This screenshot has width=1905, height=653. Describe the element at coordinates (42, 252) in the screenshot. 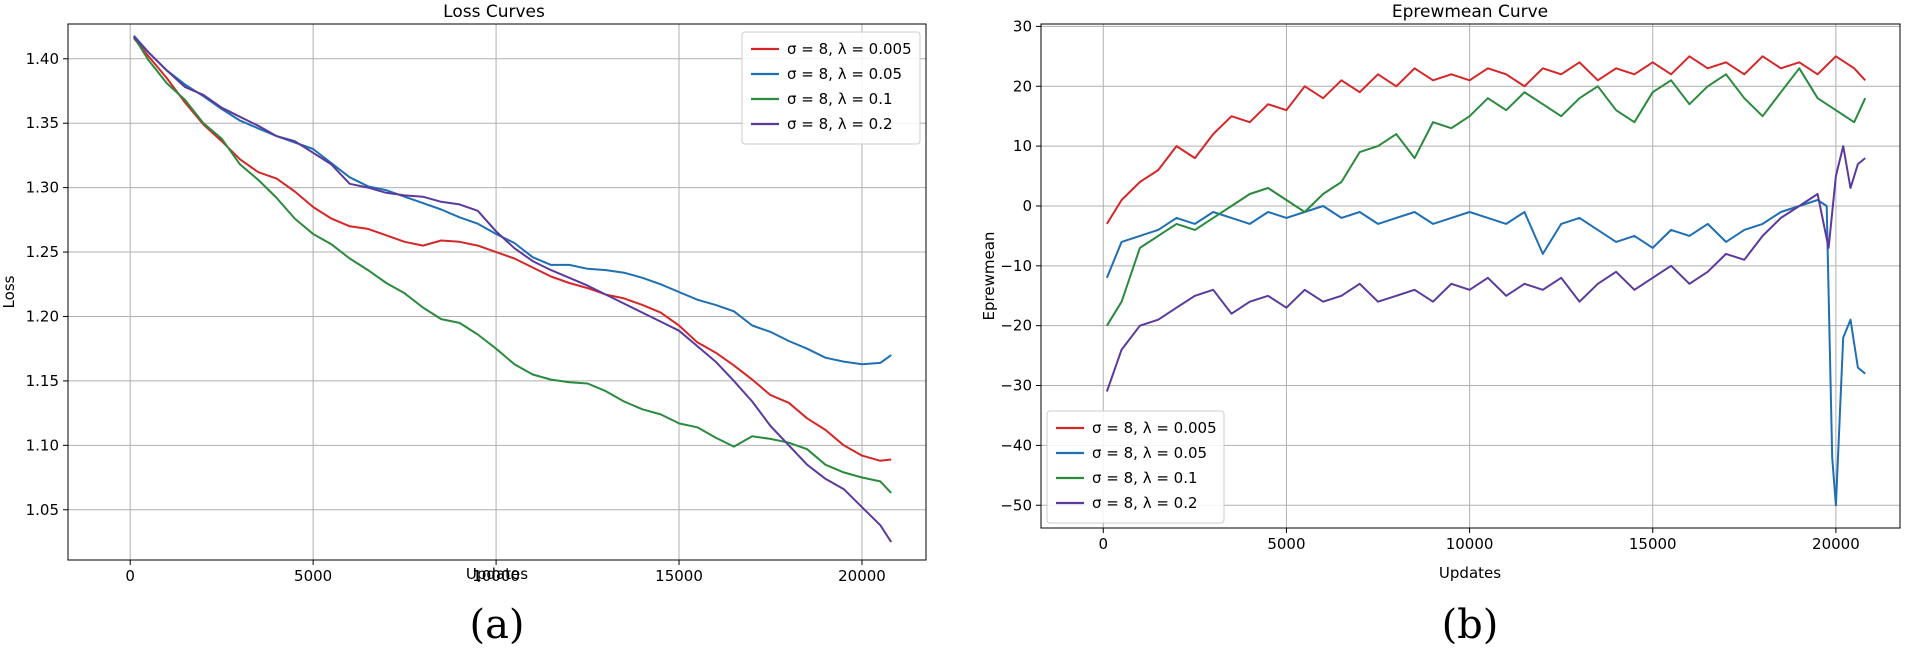

I see `panel-a-ytick-label: 1.25` at that location.